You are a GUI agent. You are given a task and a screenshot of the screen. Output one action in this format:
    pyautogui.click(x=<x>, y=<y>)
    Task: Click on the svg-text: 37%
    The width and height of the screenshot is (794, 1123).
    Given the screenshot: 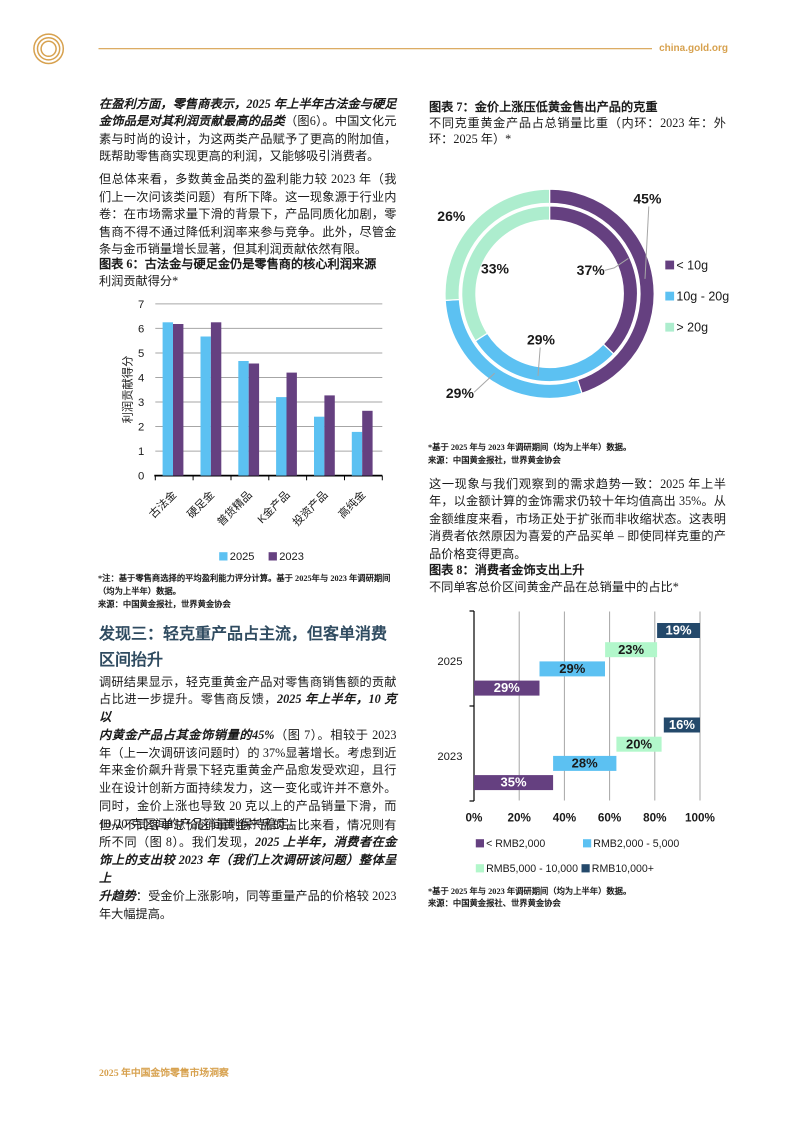 What is the action you would take?
    pyautogui.click(x=591, y=270)
    